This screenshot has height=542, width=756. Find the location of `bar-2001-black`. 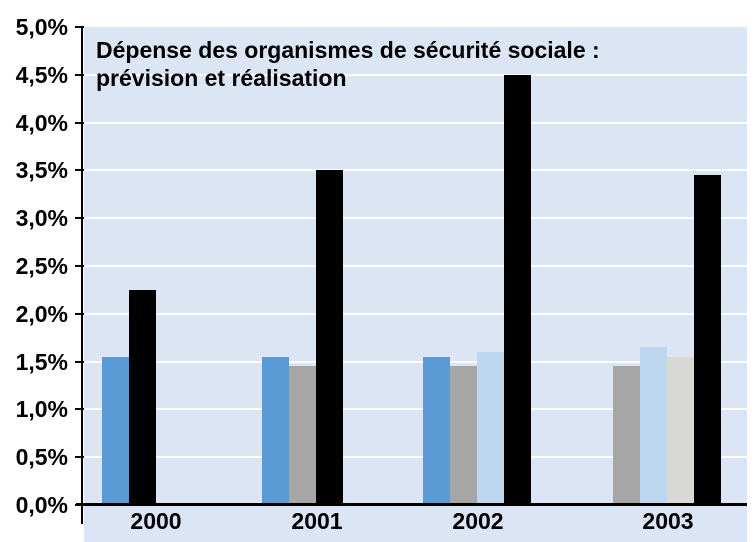

bar-2001-black is located at coordinates (329, 337).